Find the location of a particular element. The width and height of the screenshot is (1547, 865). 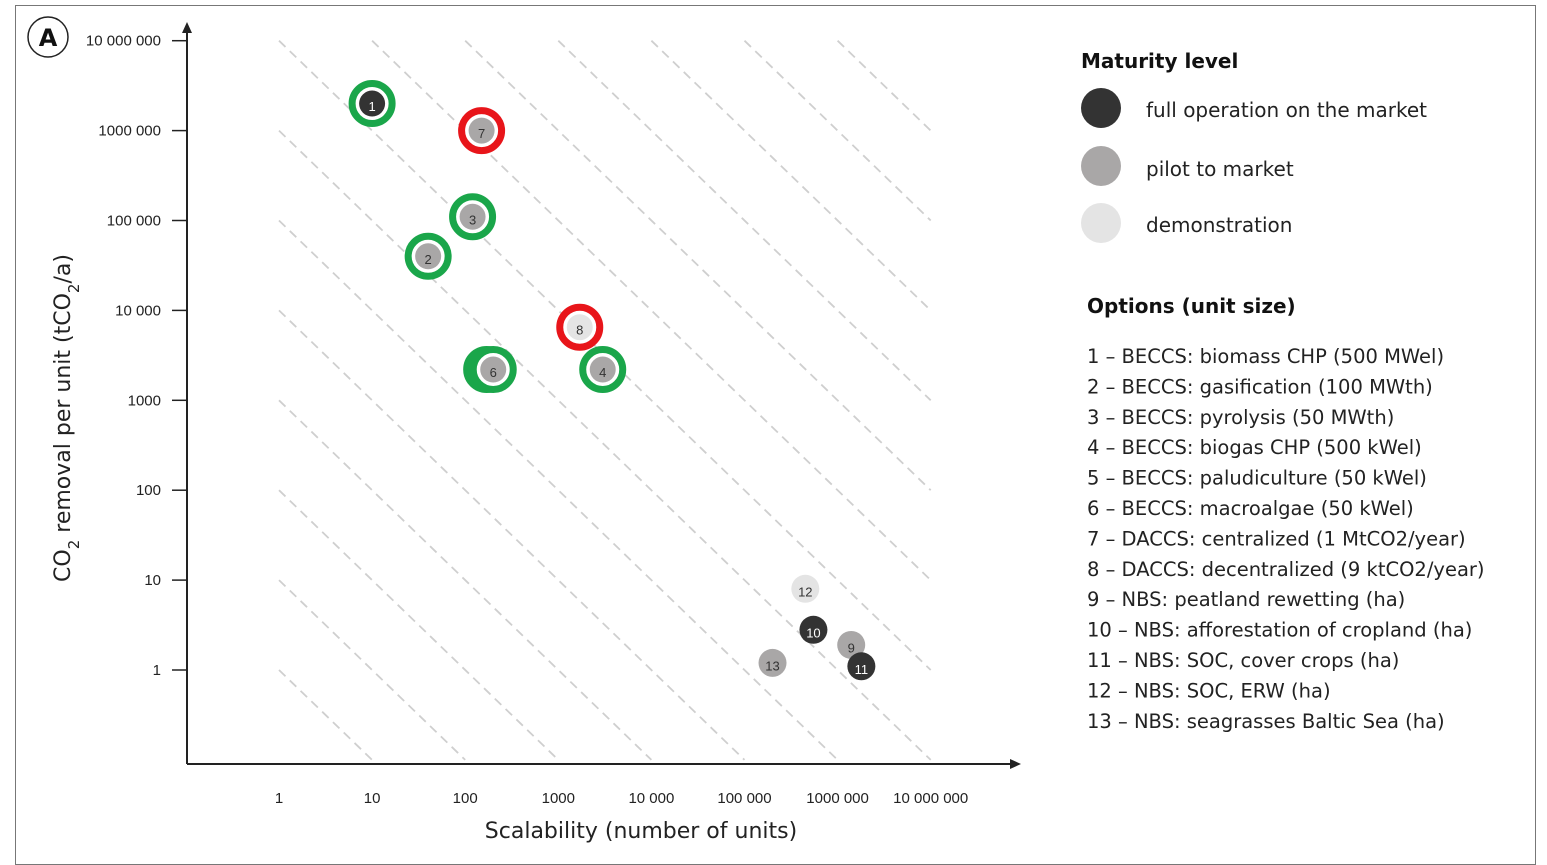

option-item: 8 – DACCS: decentralized (9 ktCO2/year) is located at coordinates (1286, 569).